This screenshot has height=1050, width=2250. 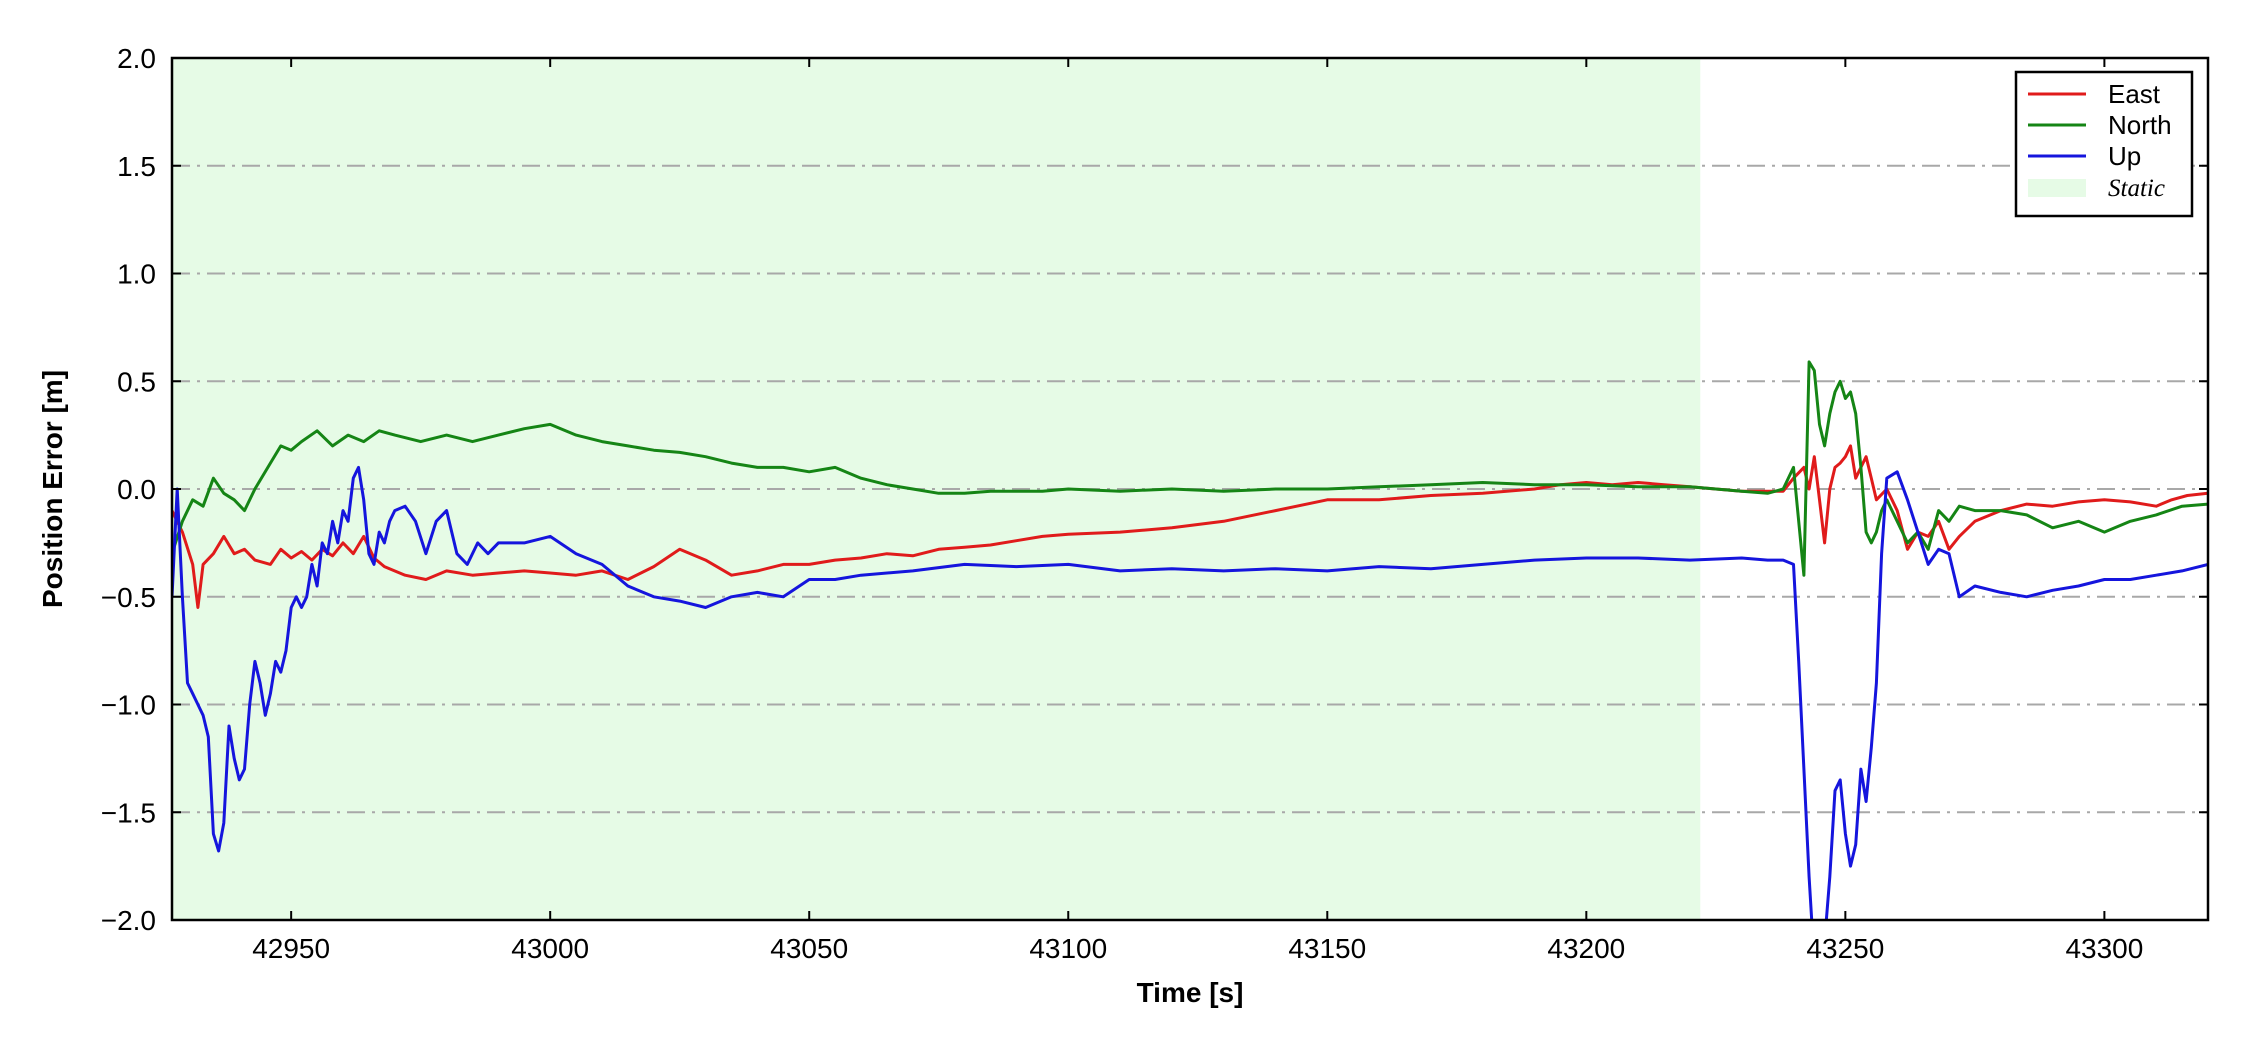 What do you see at coordinates (809, 948) in the screenshot?
I see `x-tick-label: 43050` at bounding box center [809, 948].